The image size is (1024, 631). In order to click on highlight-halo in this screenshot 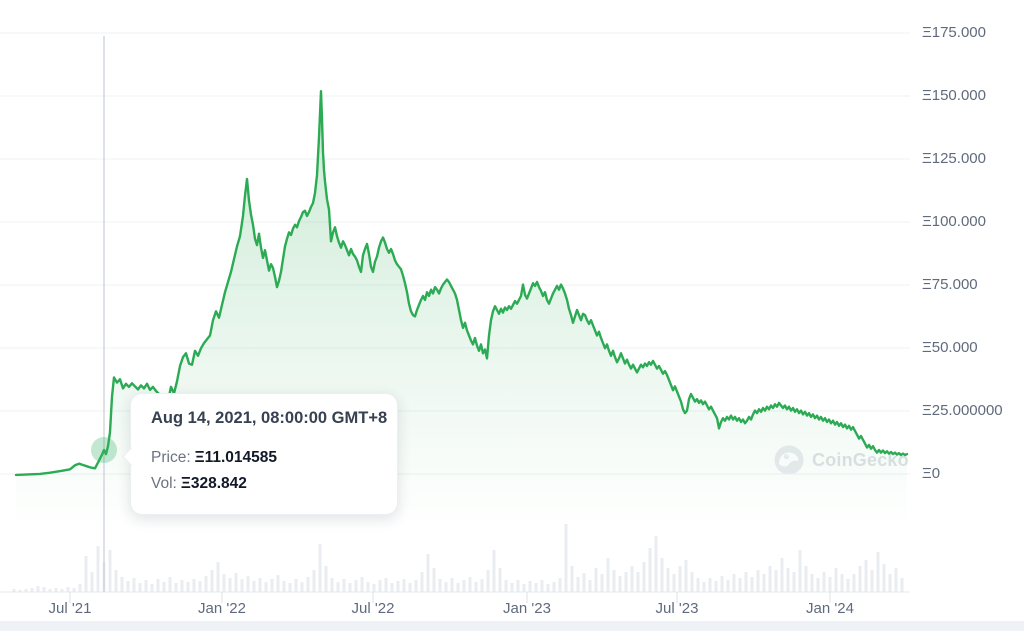, I will do `click(104, 449)`.